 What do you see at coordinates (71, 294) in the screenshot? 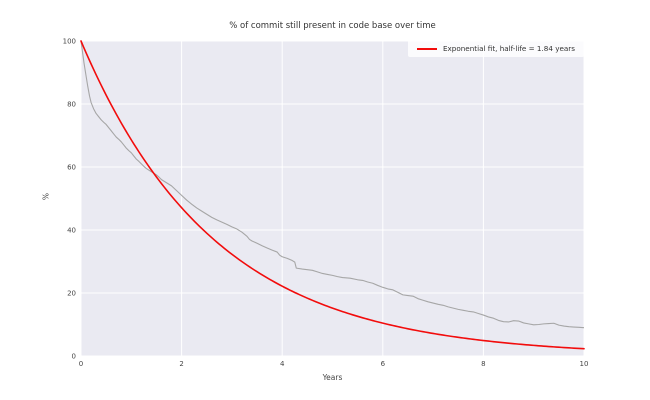
I see `y-tick-label: 20` at bounding box center [71, 294].